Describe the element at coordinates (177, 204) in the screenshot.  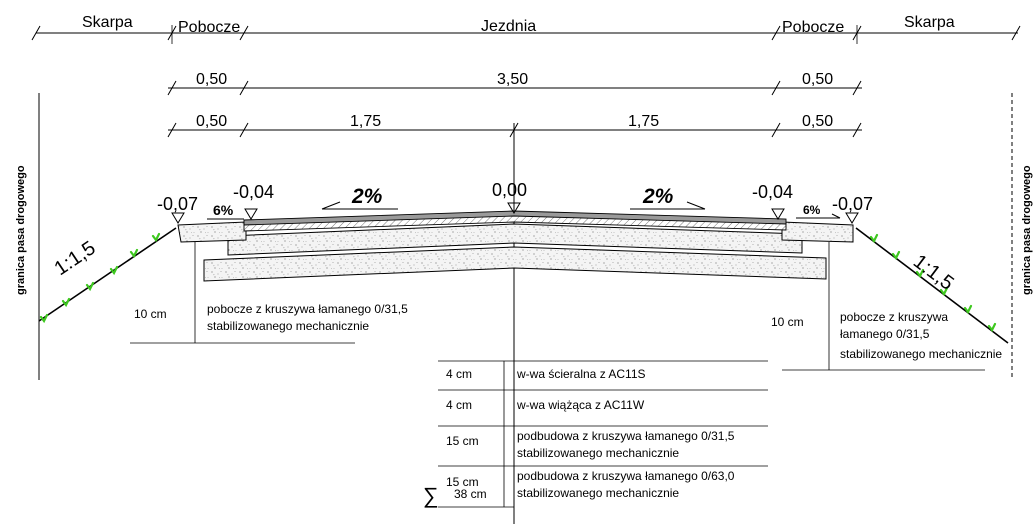
I see `elevation-left-outer: -0,07` at that location.